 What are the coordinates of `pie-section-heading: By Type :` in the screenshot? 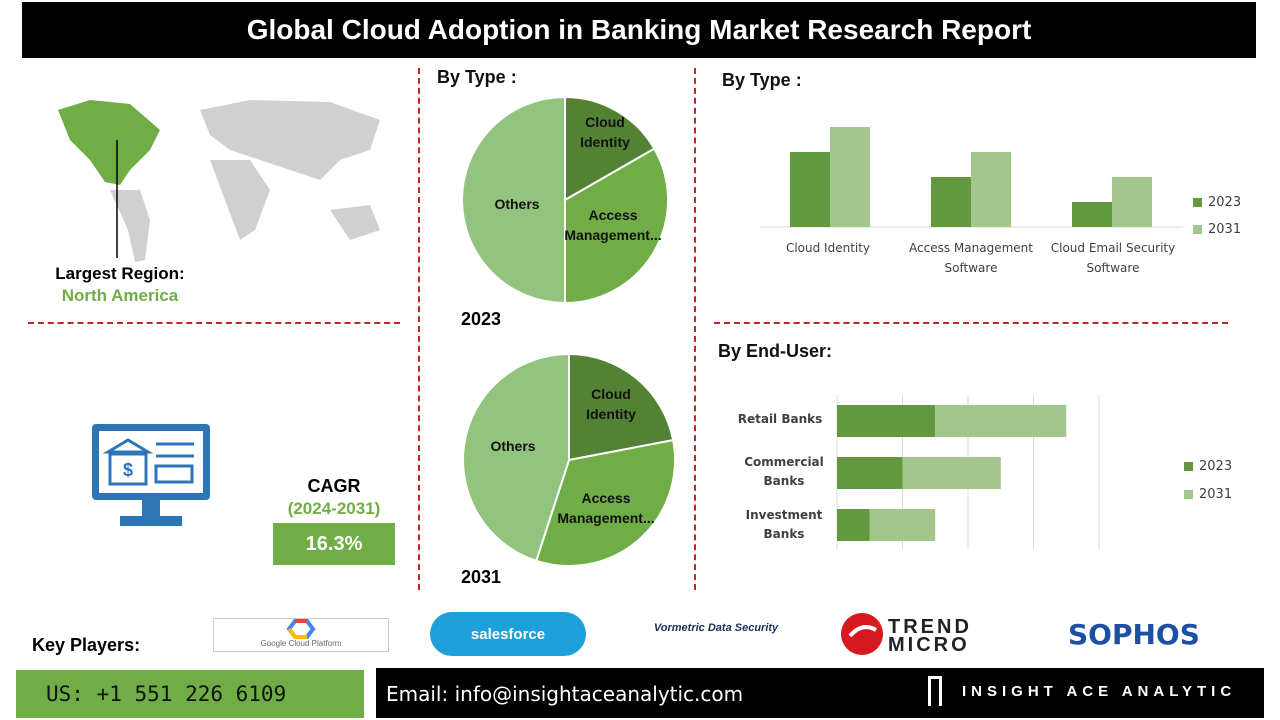 It's located at (477, 77).